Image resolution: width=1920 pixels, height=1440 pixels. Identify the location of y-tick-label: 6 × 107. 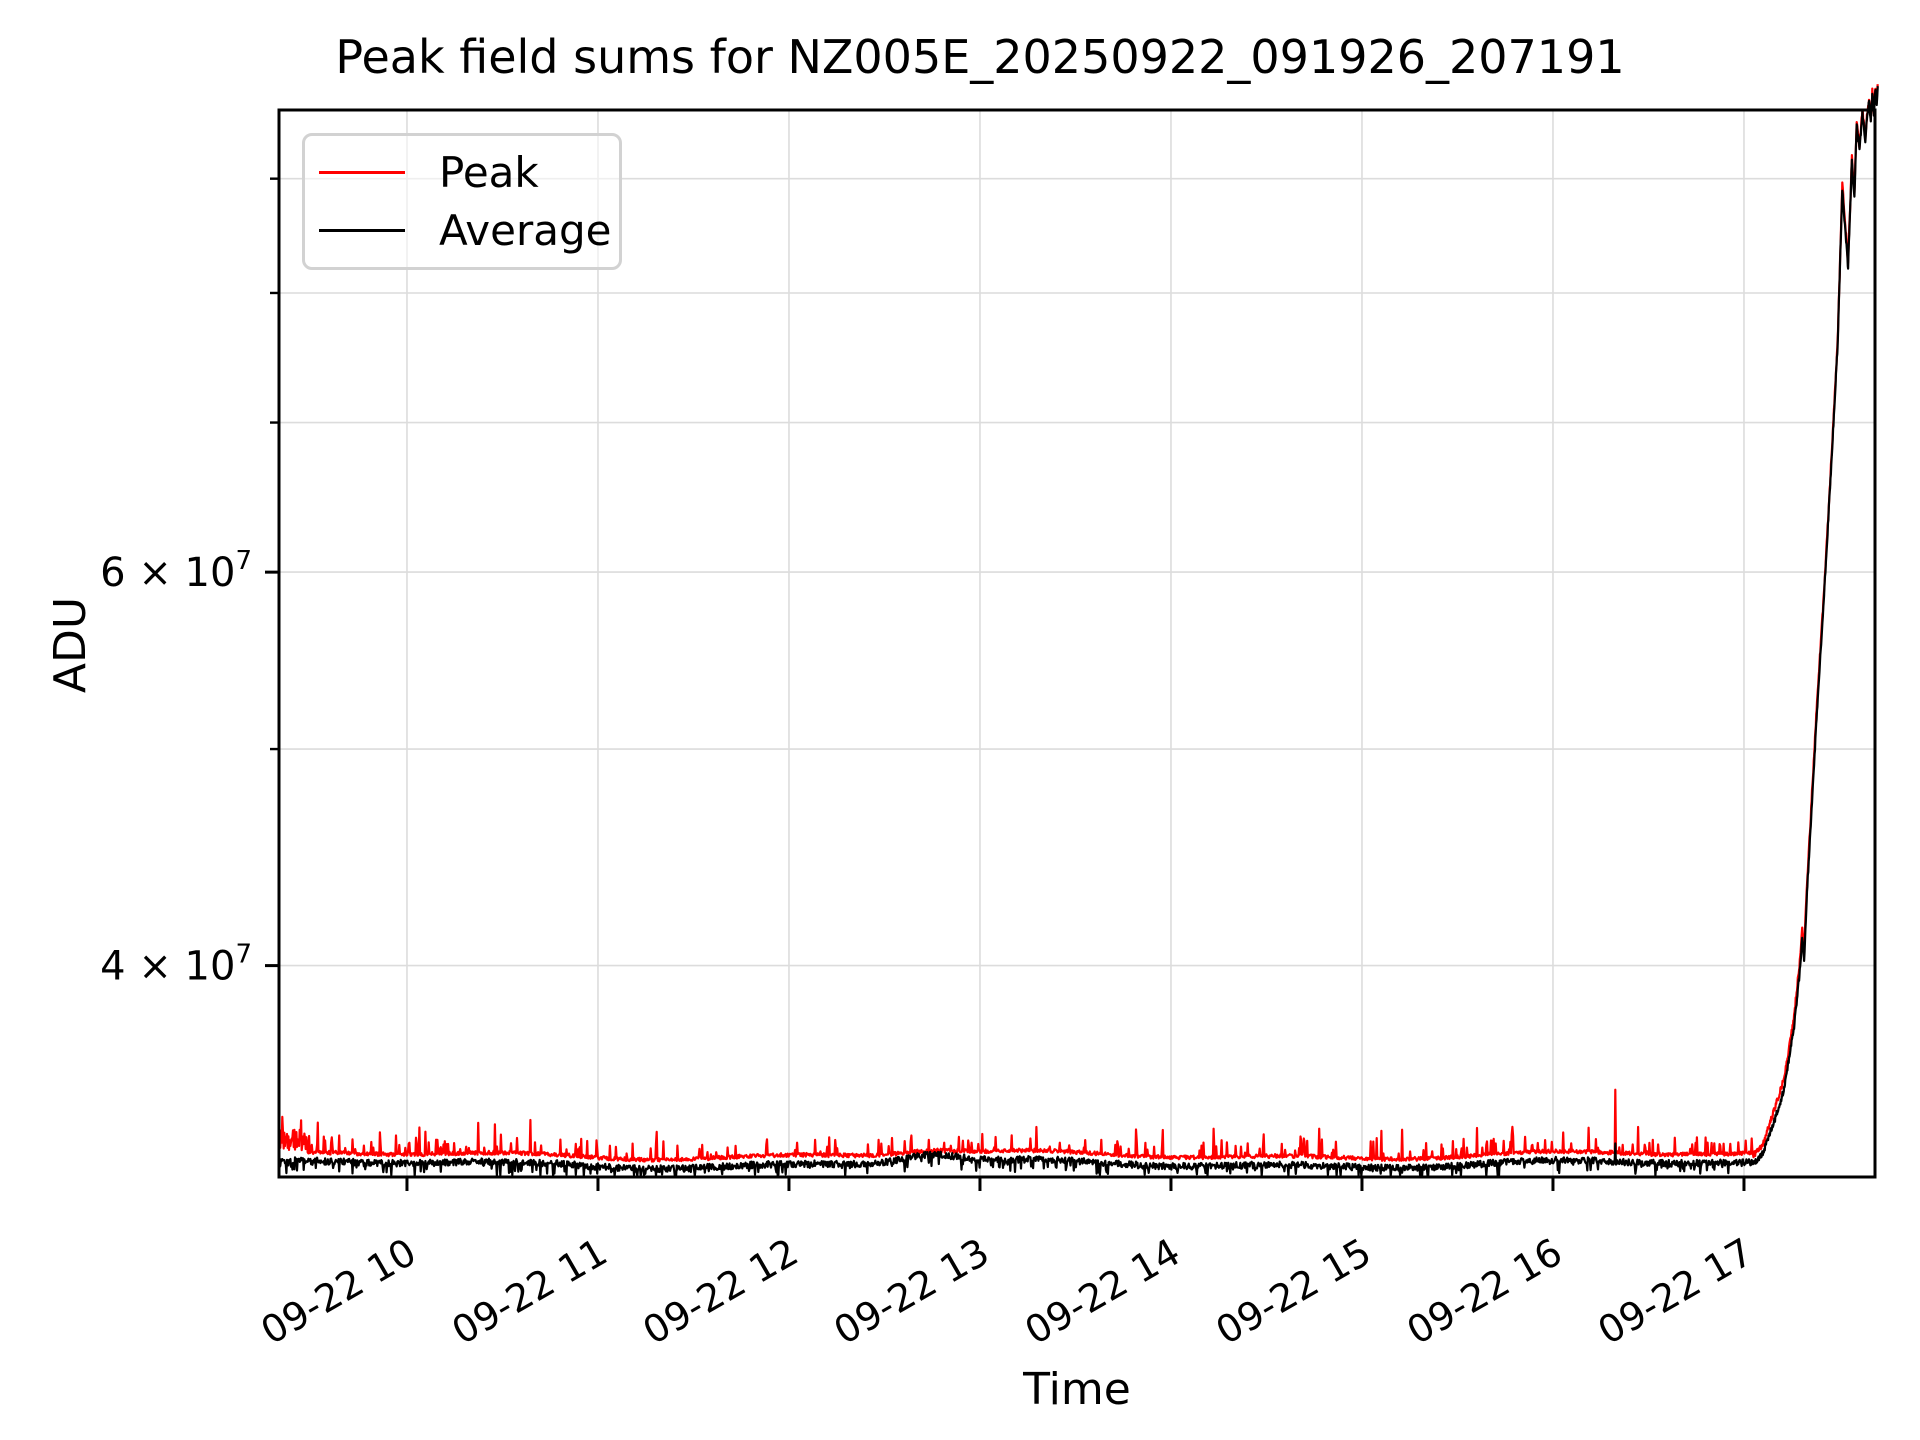
(176, 571).